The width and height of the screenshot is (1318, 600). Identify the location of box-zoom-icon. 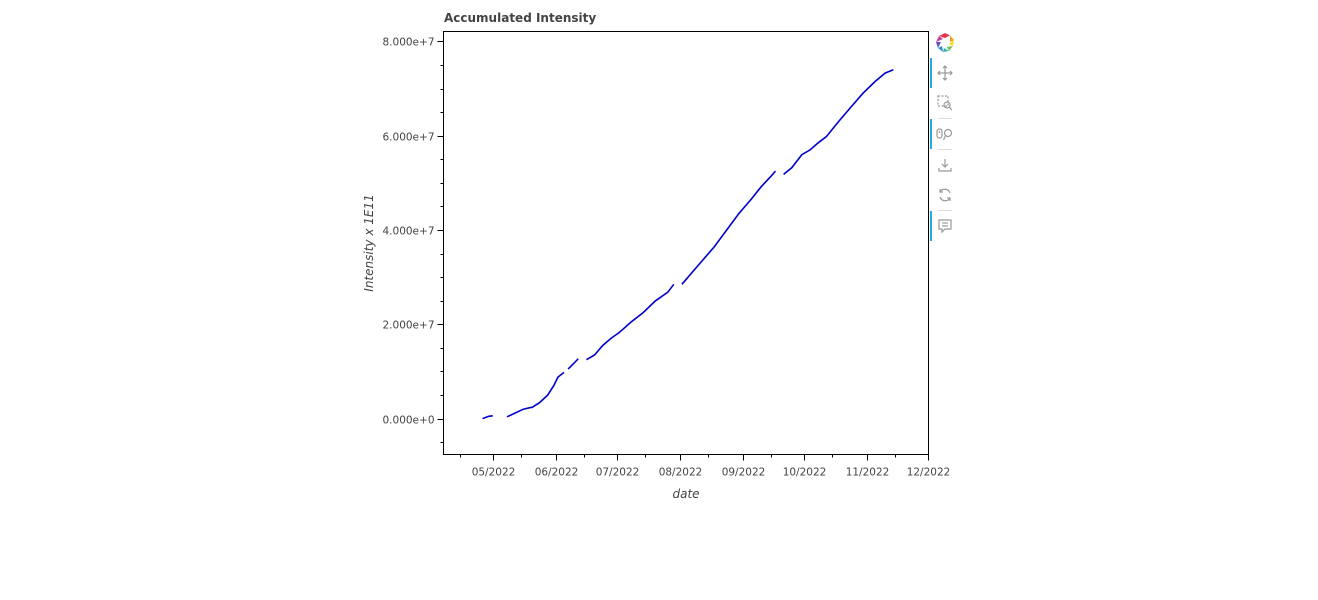
(945, 103).